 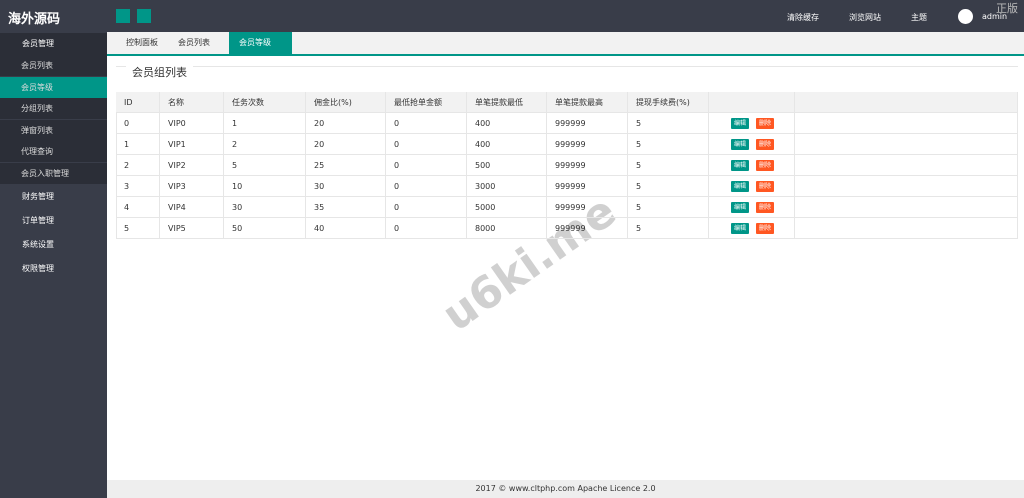 I want to click on header-link: 主题, so click(x=919, y=17).